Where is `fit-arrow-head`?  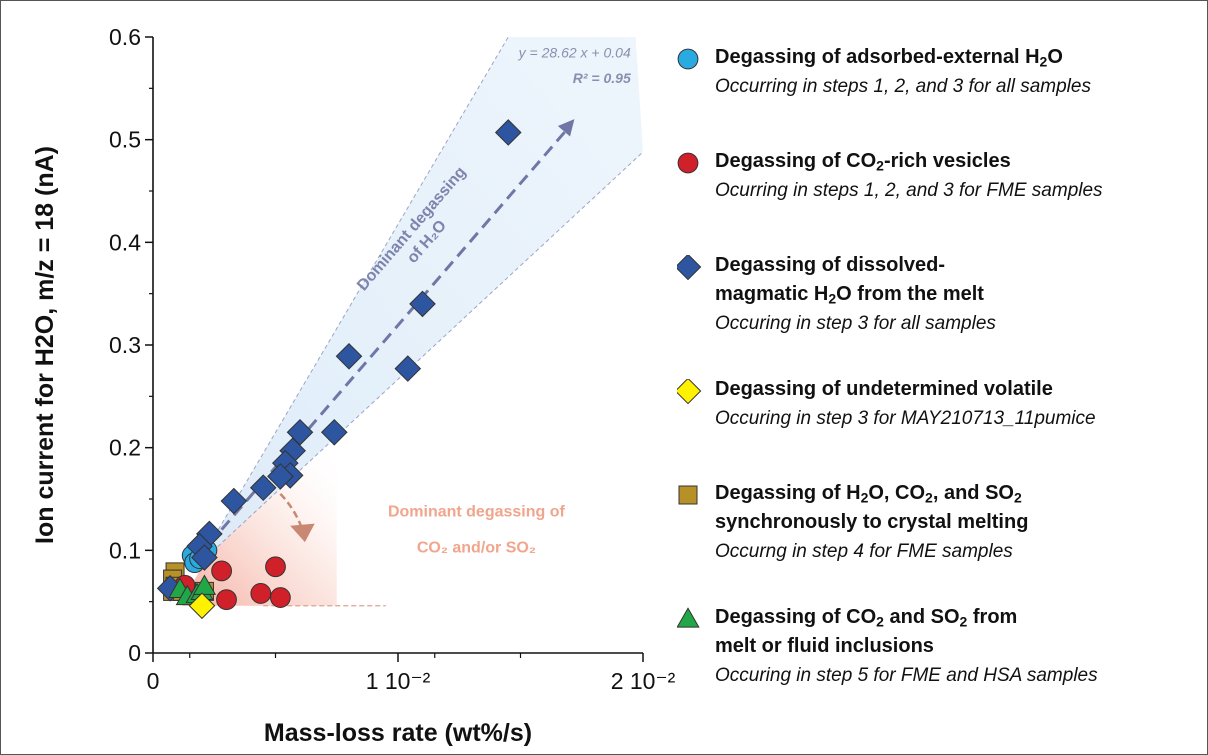
fit-arrow-head is located at coordinates (566, 128).